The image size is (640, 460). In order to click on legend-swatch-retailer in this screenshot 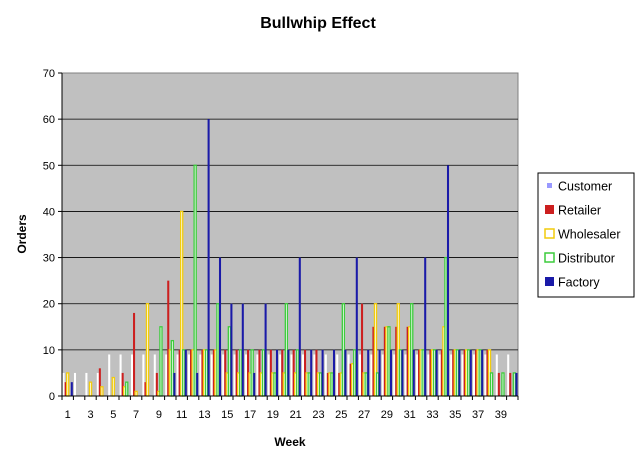, I will do `click(549, 209)`.